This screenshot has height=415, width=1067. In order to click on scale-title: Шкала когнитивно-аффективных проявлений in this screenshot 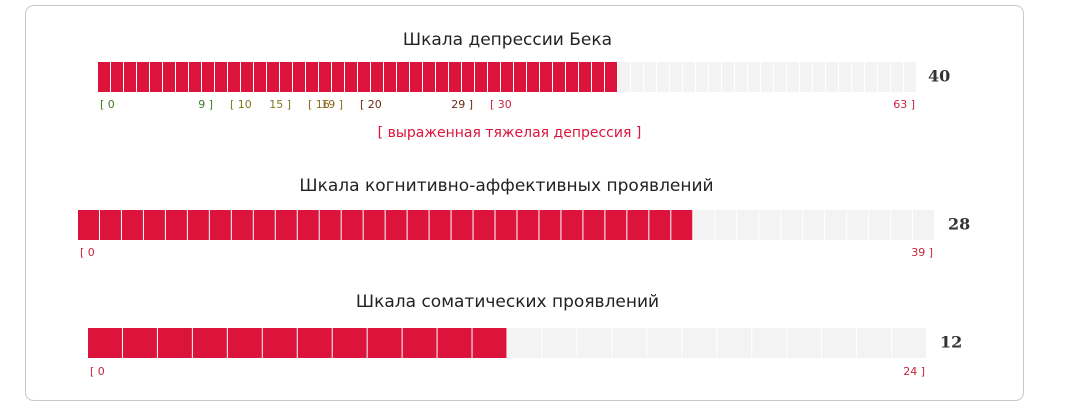, I will do `click(506, 186)`.